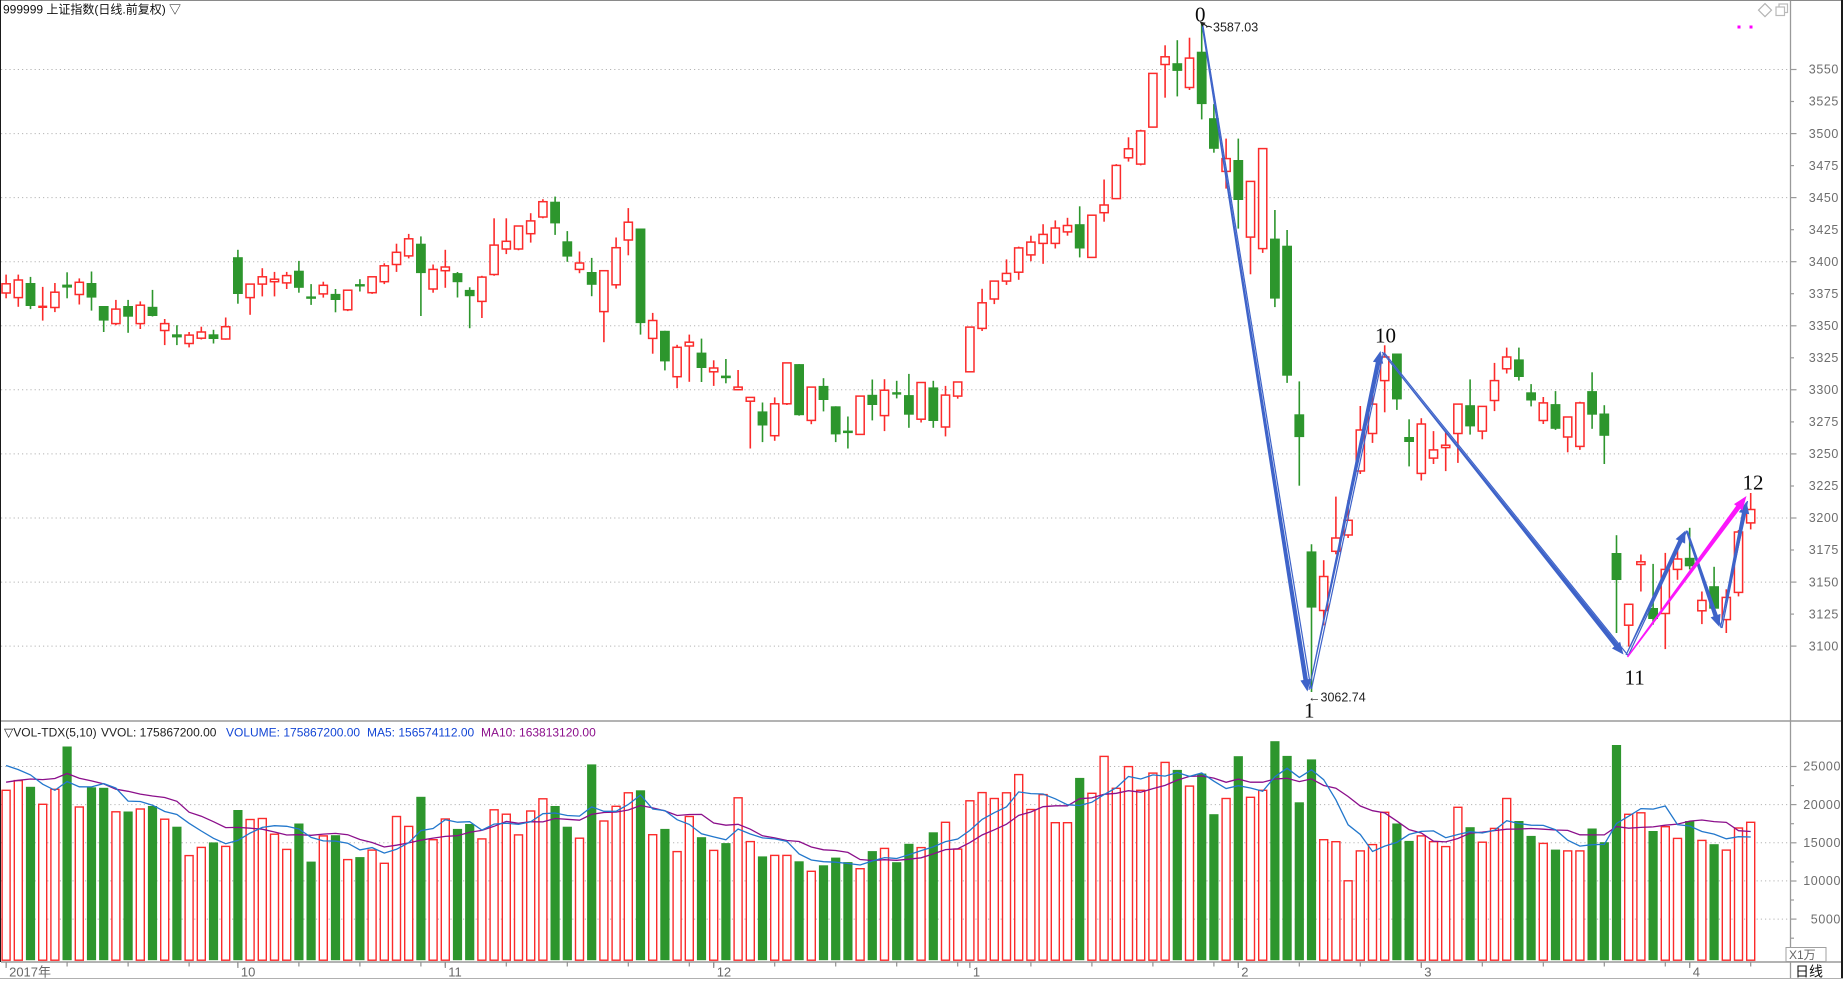 Image resolution: width=1843 pixels, height=984 pixels. I want to click on svg-text: 3225, so click(1824, 486).